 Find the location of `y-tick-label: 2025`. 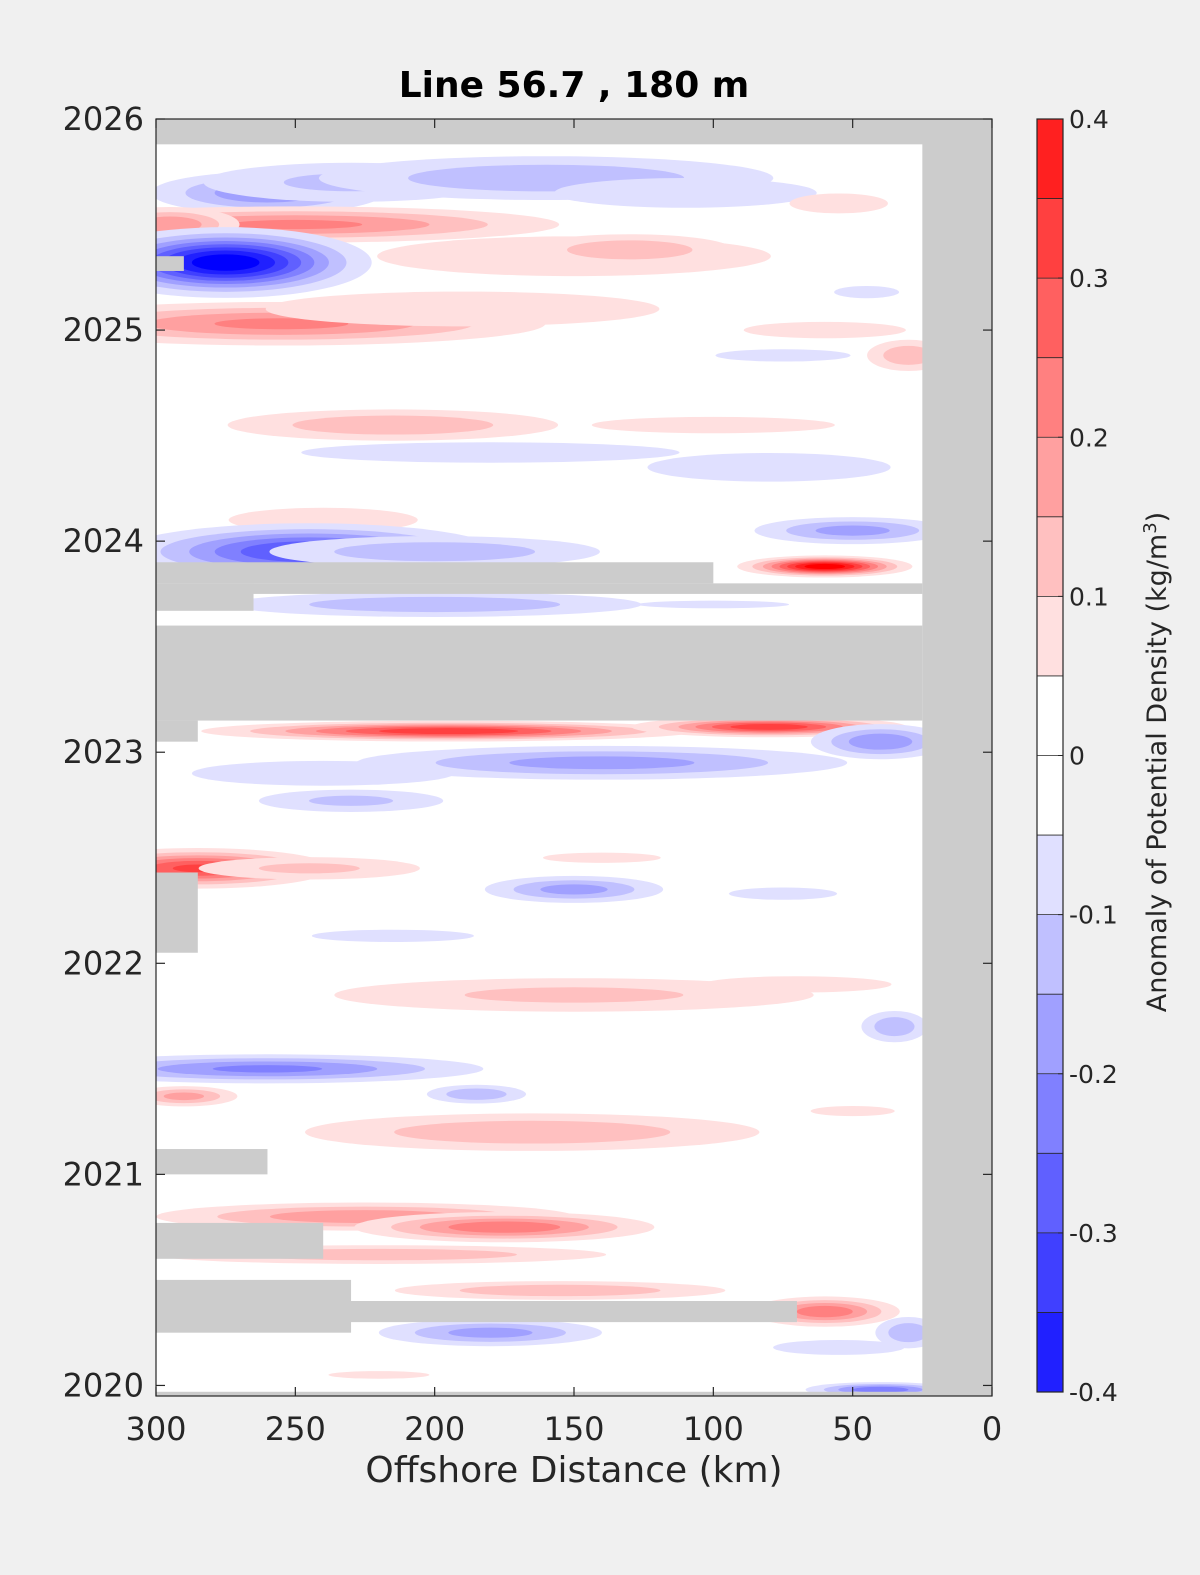

y-tick-label: 2025 is located at coordinates (103, 330).